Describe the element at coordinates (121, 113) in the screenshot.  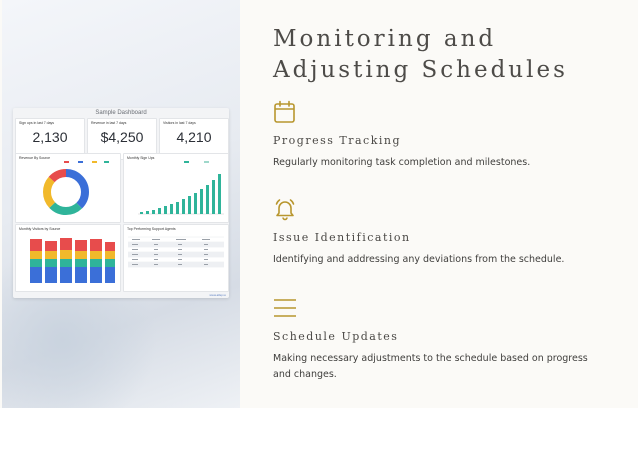
I see `dashboard-title: Sample Dashboard` at that location.